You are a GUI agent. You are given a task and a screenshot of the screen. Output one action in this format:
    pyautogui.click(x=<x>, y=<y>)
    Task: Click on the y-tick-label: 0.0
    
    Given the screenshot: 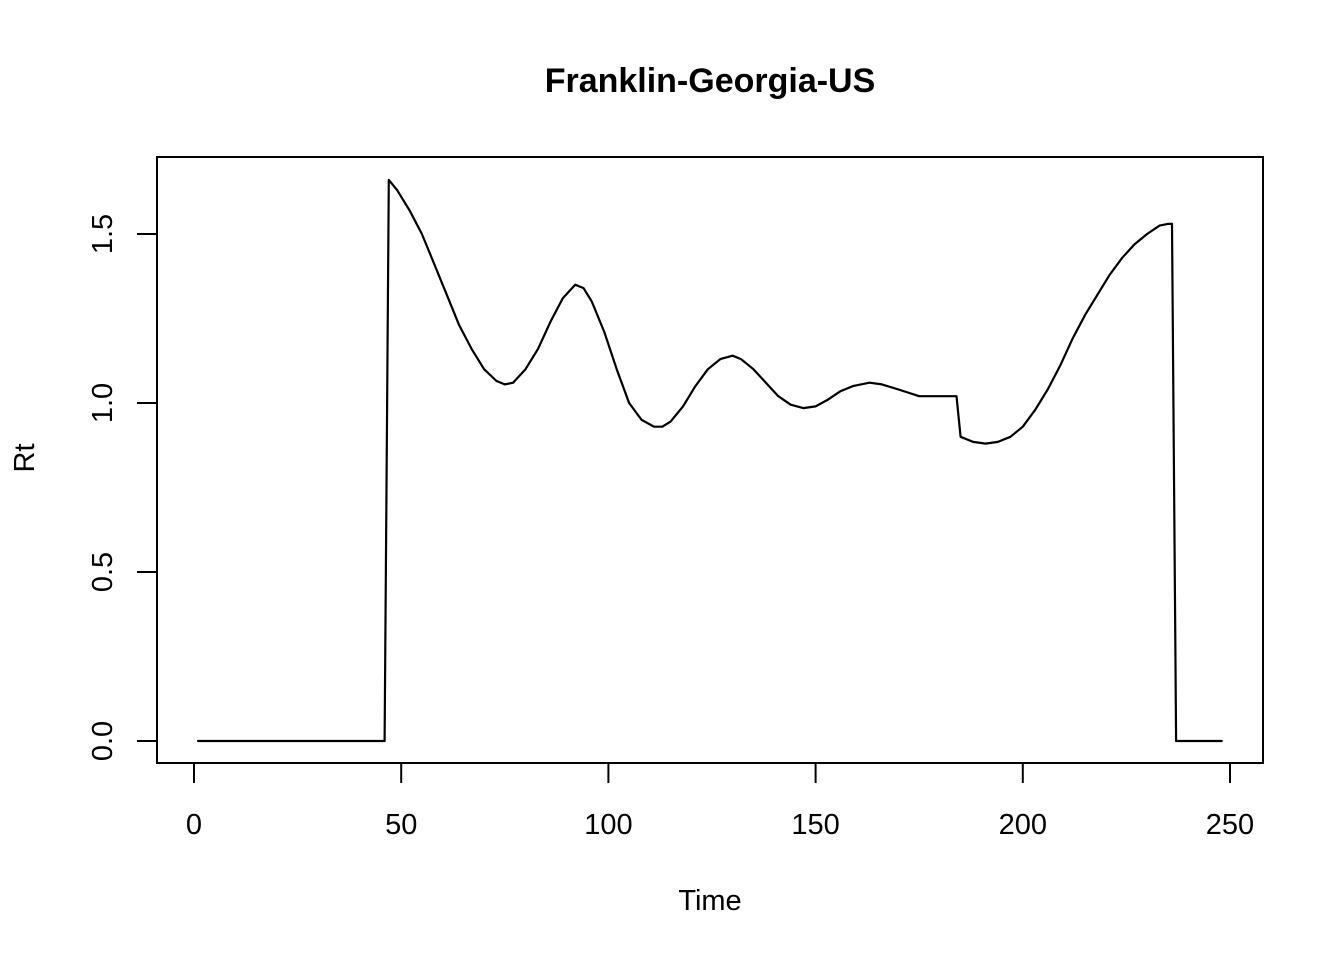 What is the action you would take?
    pyautogui.click(x=103, y=741)
    